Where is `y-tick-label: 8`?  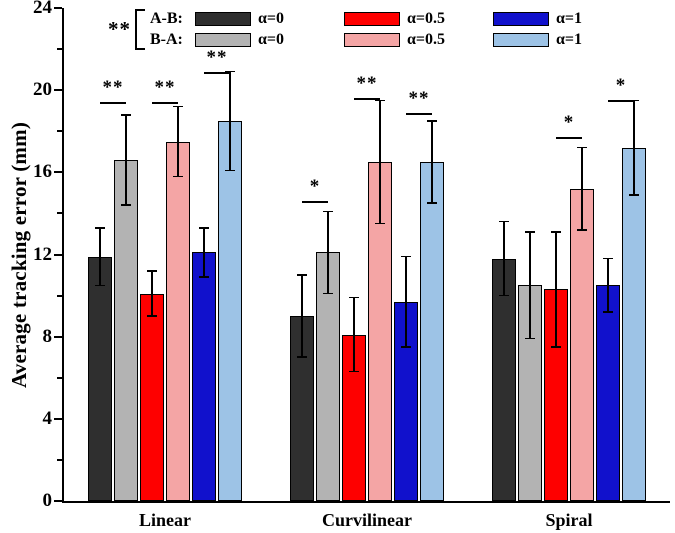 y-tick-label: 8 is located at coordinates (47, 336).